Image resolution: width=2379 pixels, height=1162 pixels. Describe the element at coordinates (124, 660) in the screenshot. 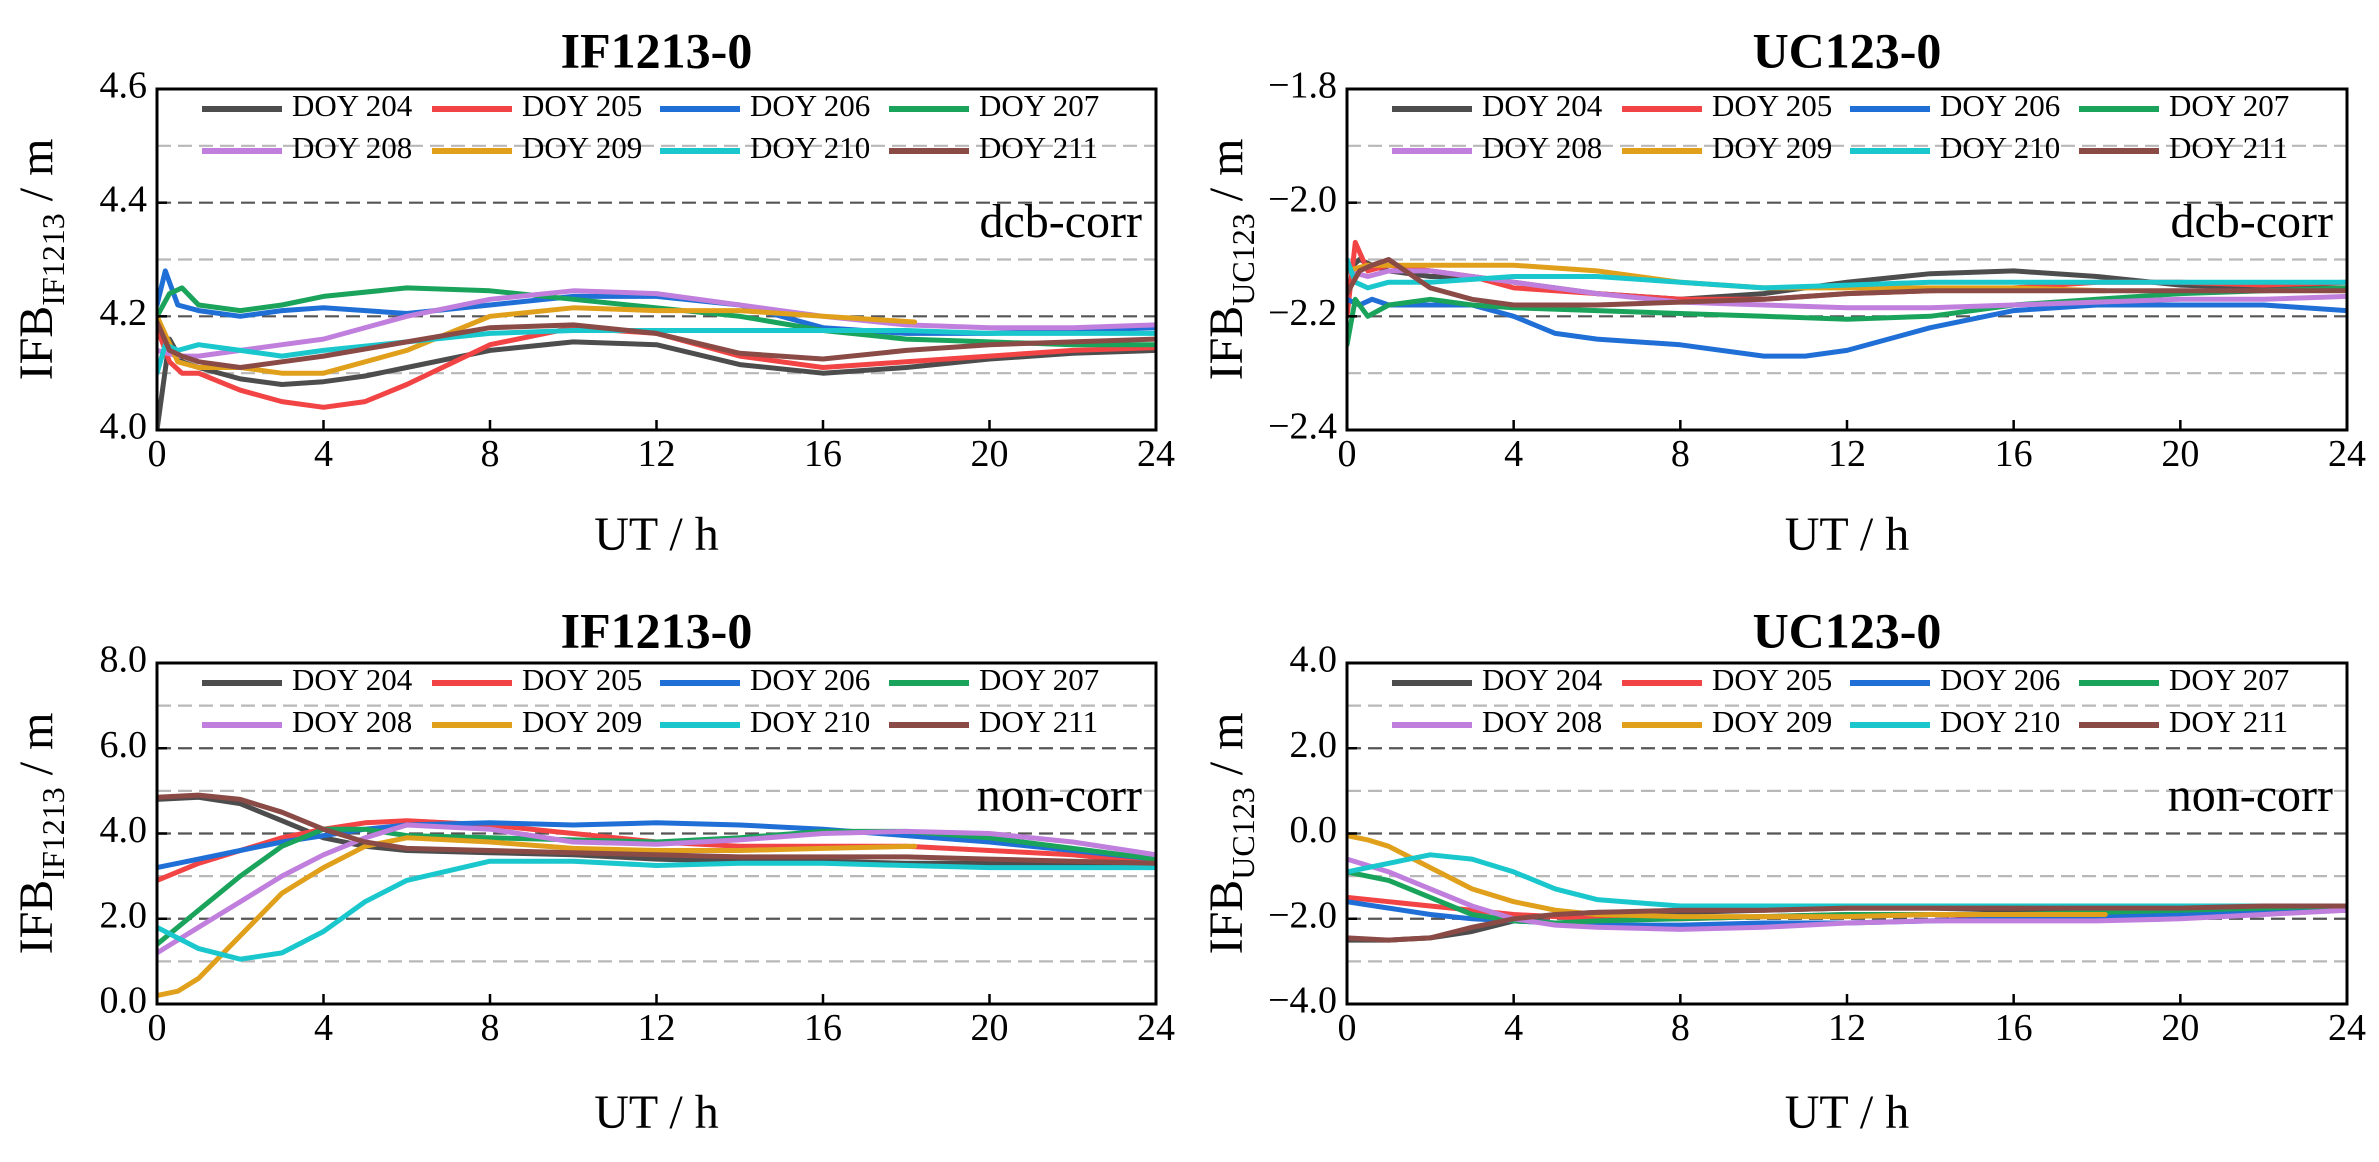

I see `y-tick-label: 8.0` at that location.